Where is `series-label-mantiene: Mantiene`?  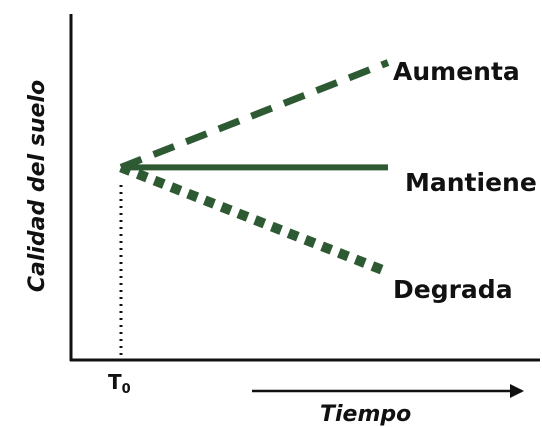 series-label-mantiene: Mantiene is located at coordinates (471, 182).